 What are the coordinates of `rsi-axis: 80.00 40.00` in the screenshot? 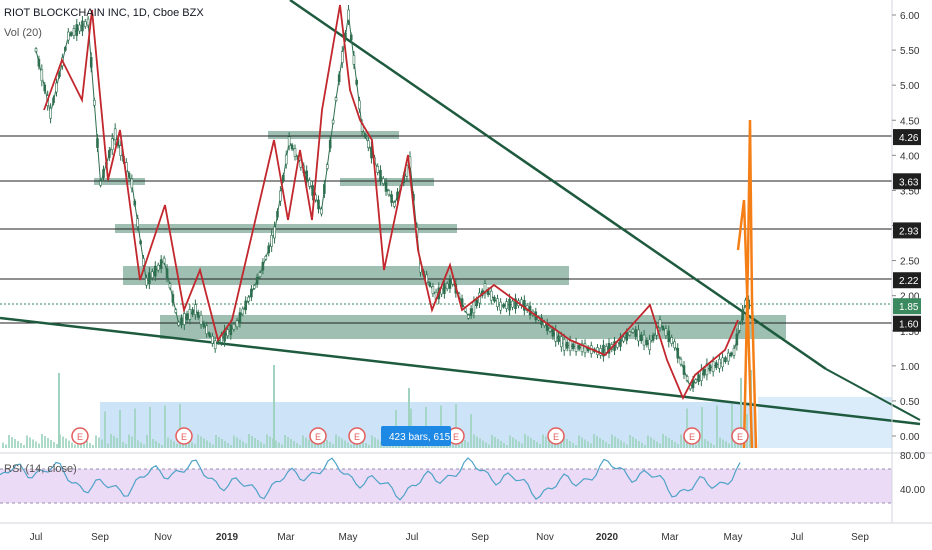 It's located at (912, 473).